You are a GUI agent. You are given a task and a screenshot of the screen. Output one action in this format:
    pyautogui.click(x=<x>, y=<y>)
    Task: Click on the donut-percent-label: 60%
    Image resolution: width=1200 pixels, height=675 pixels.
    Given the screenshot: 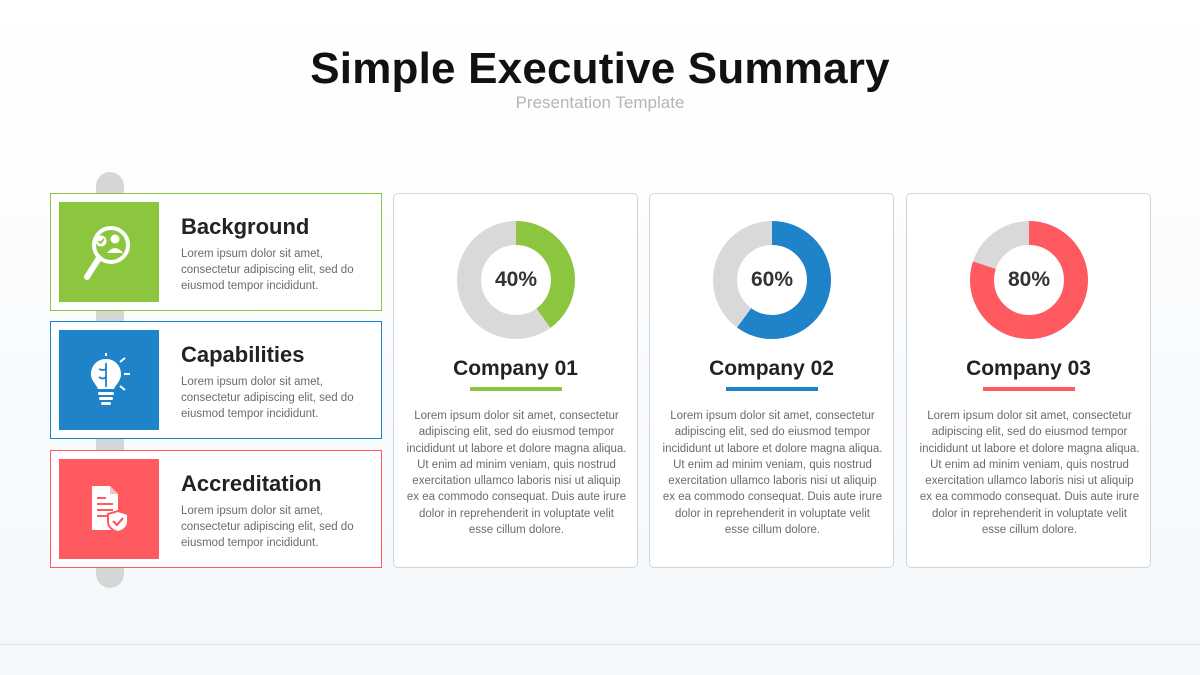 What is the action you would take?
    pyautogui.click(x=772, y=279)
    